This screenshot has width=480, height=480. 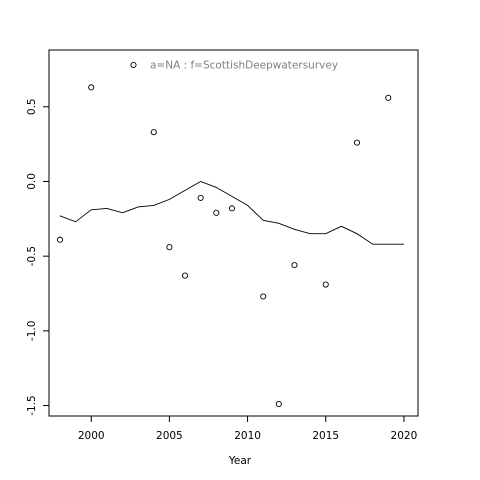 I want to click on data-point-2005, so click(x=169, y=247).